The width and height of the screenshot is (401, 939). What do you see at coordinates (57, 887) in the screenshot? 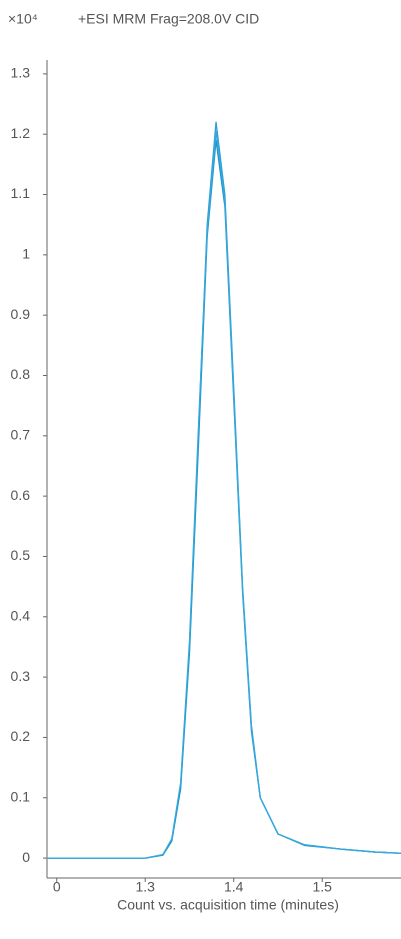
I see `x-tick-label: 0` at bounding box center [57, 887].